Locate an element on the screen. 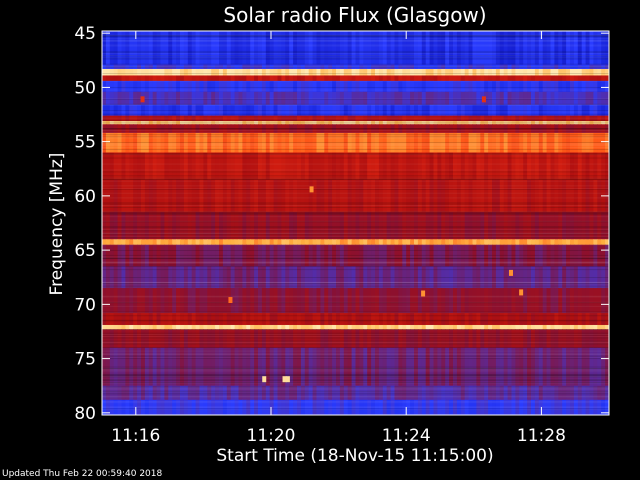 This screenshot has width=640, height=480. frequency-band is located at coordinates (355, 277).